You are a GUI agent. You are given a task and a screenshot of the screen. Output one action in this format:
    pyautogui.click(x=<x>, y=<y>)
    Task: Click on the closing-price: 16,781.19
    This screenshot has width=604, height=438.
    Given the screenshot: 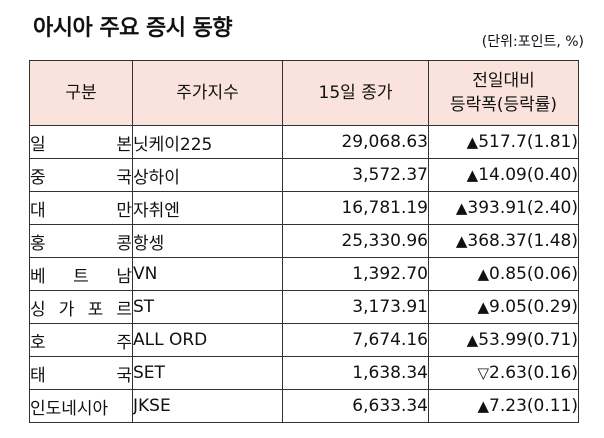 What is the action you would take?
    pyautogui.click(x=355, y=208)
    